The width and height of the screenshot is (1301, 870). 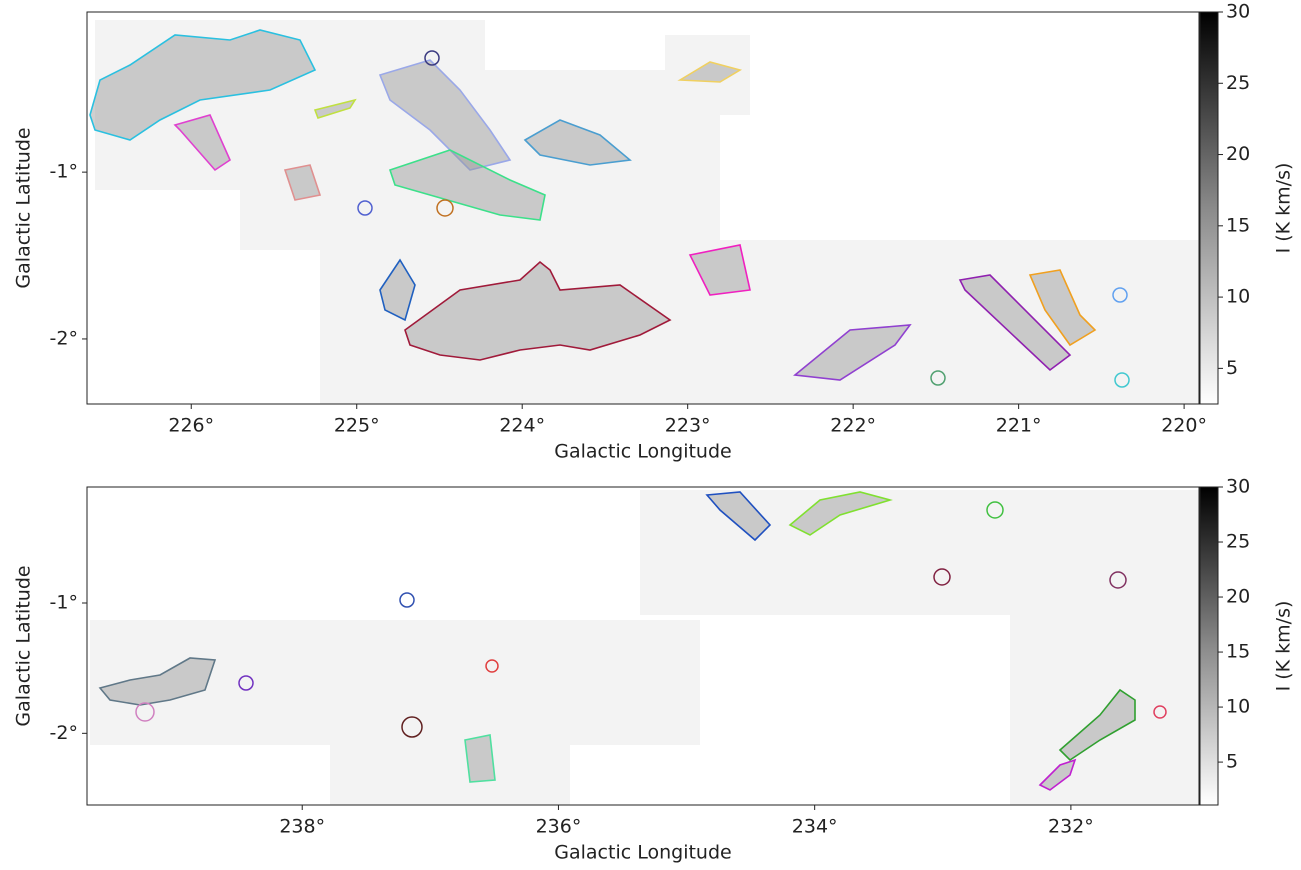 What do you see at coordinates (853, 426) in the screenshot?
I see `x-tick-label: 222°` at bounding box center [853, 426].